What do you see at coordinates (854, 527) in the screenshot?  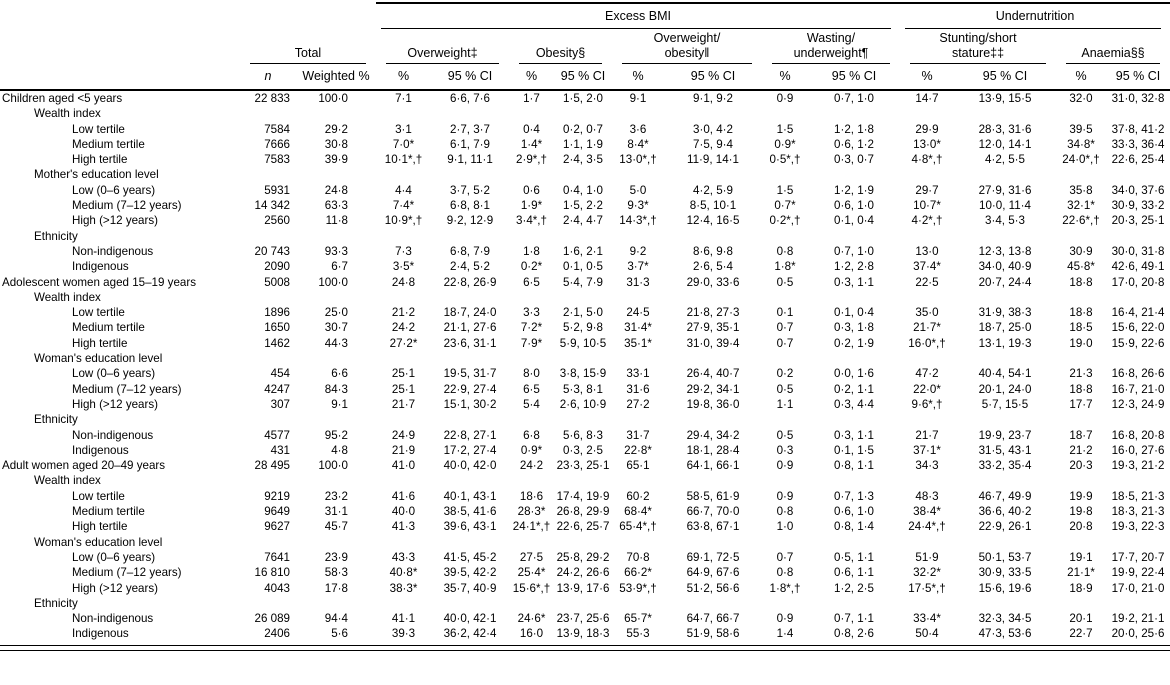 I see `cell-wasting-ci: 0·8, 1·4` at bounding box center [854, 527].